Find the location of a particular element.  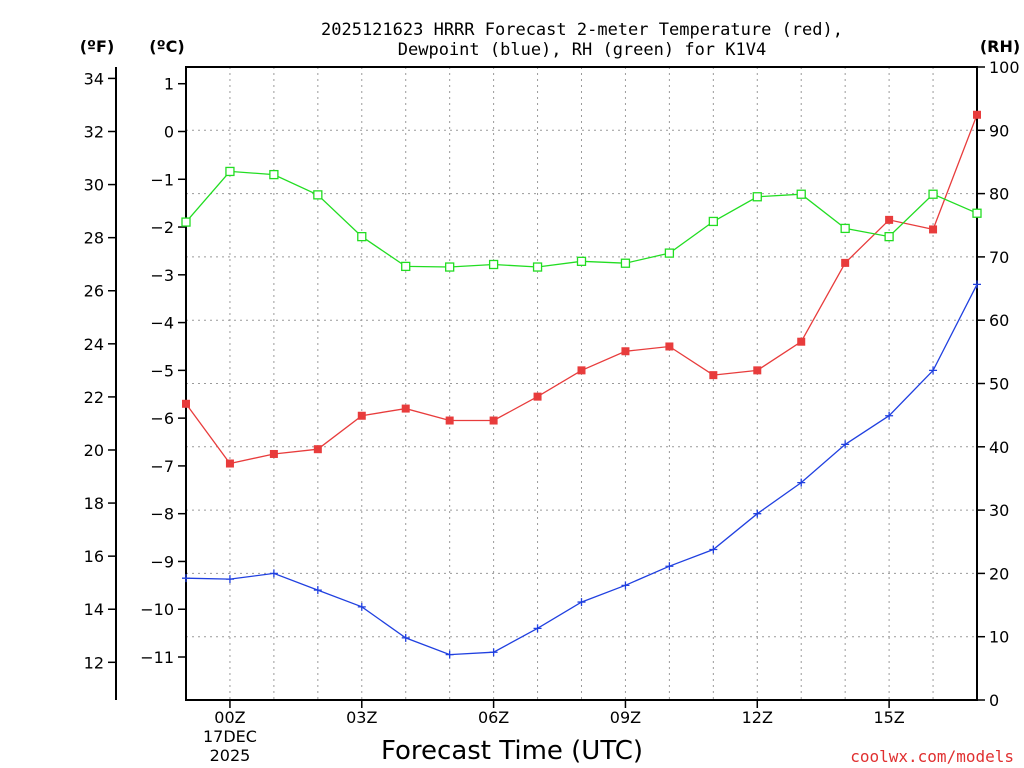

x-tick-label: 09Z is located at coordinates (625, 717).